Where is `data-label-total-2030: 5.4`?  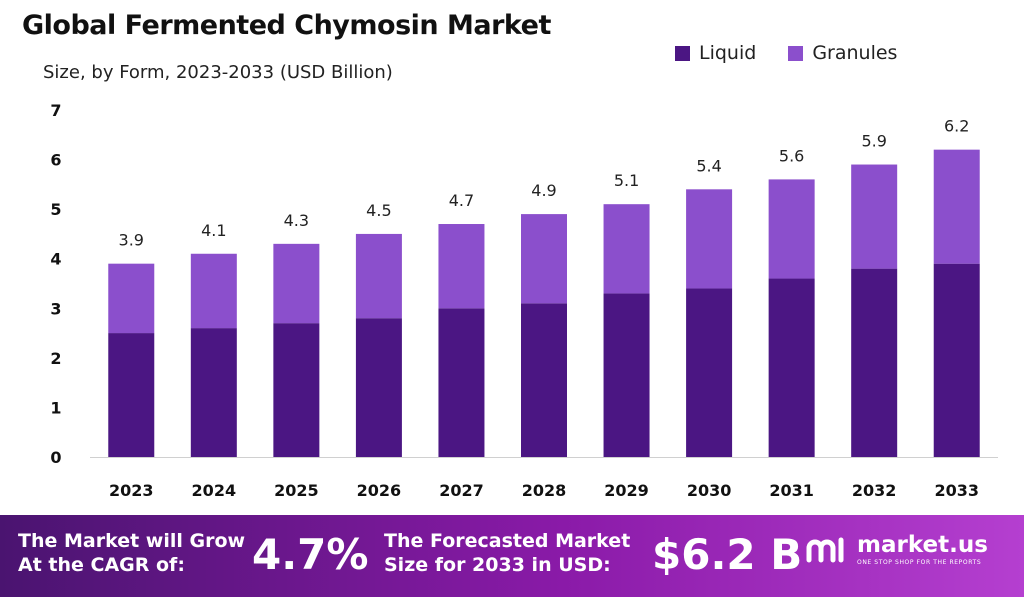
data-label-total-2030: 5.4 is located at coordinates (708, 165).